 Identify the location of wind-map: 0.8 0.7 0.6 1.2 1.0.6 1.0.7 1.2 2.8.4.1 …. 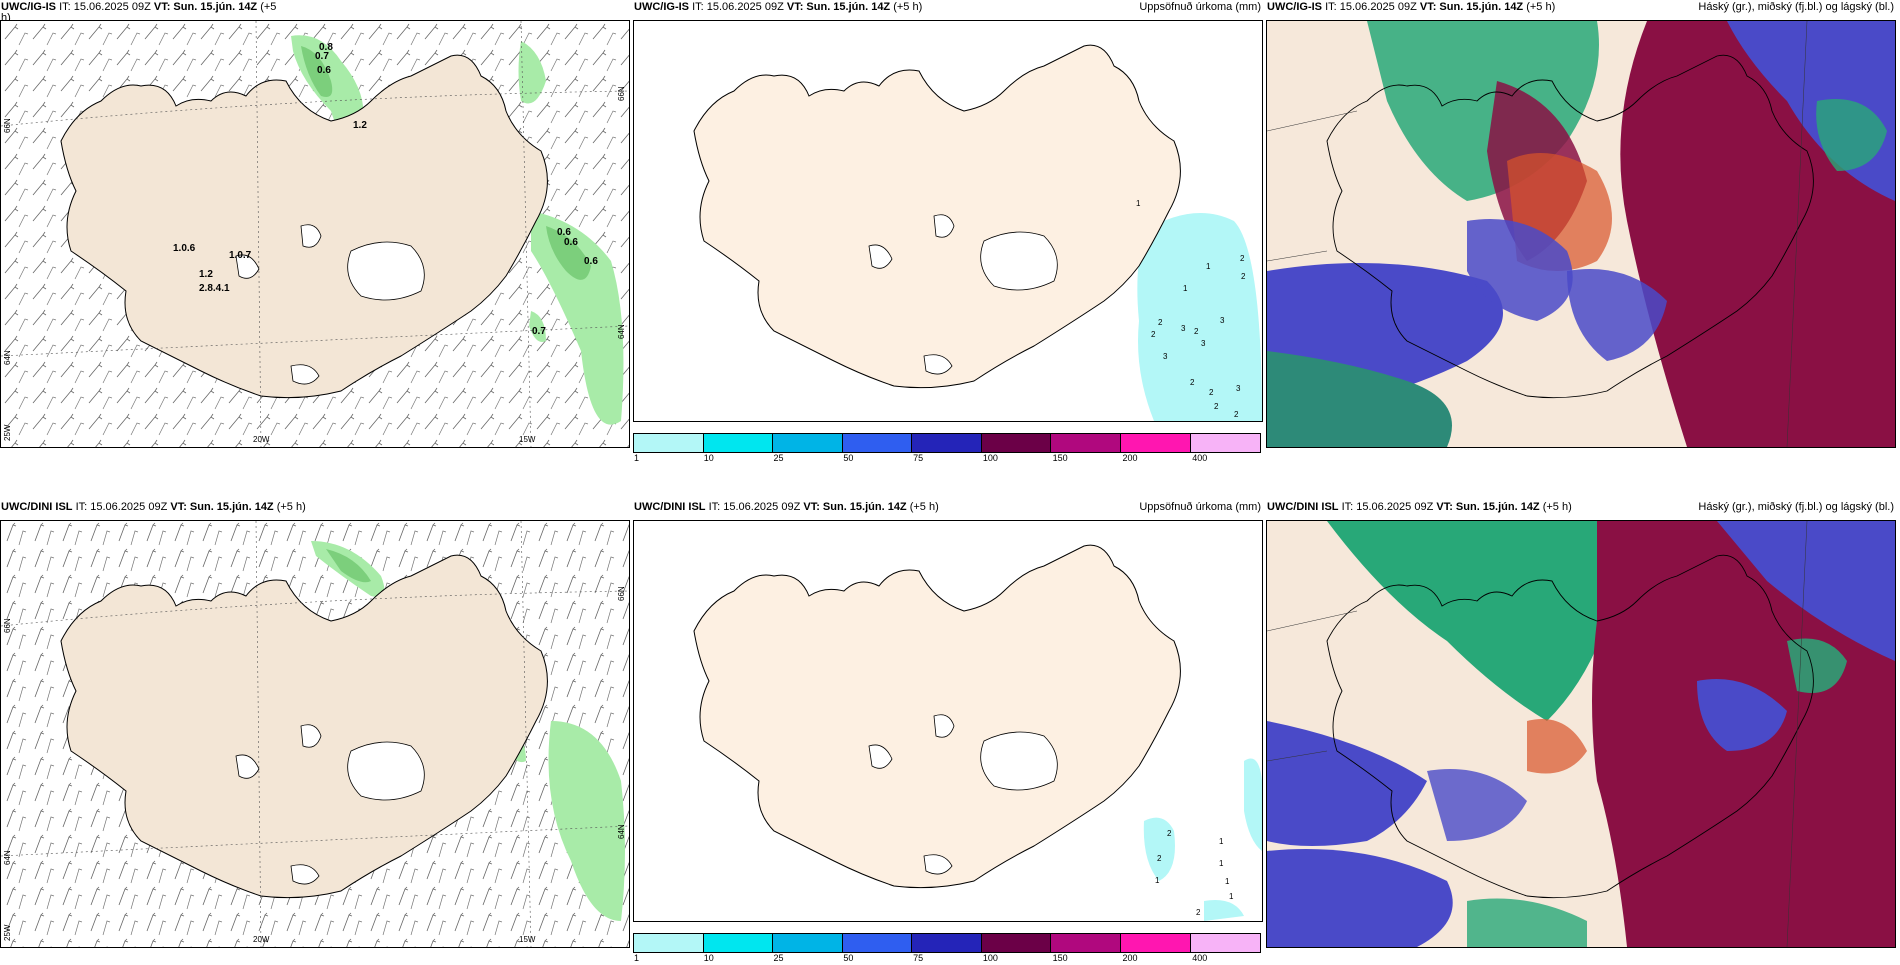
(315, 234).